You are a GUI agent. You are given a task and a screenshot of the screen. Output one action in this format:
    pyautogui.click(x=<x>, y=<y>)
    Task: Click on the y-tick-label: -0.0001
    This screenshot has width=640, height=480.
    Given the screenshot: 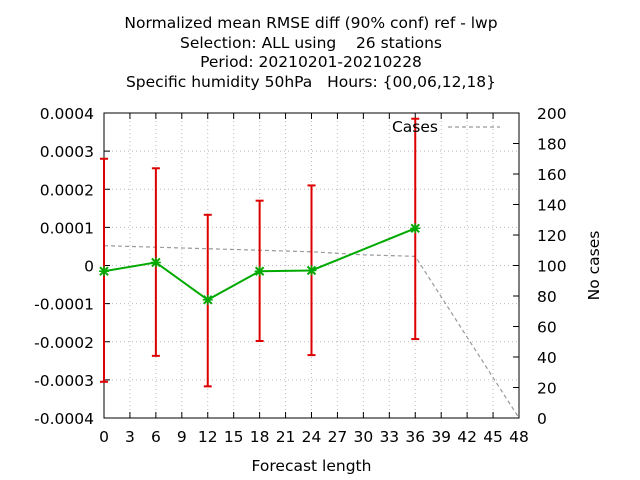 What is the action you would take?
    pyautogui.click(x=64, y=305)
    